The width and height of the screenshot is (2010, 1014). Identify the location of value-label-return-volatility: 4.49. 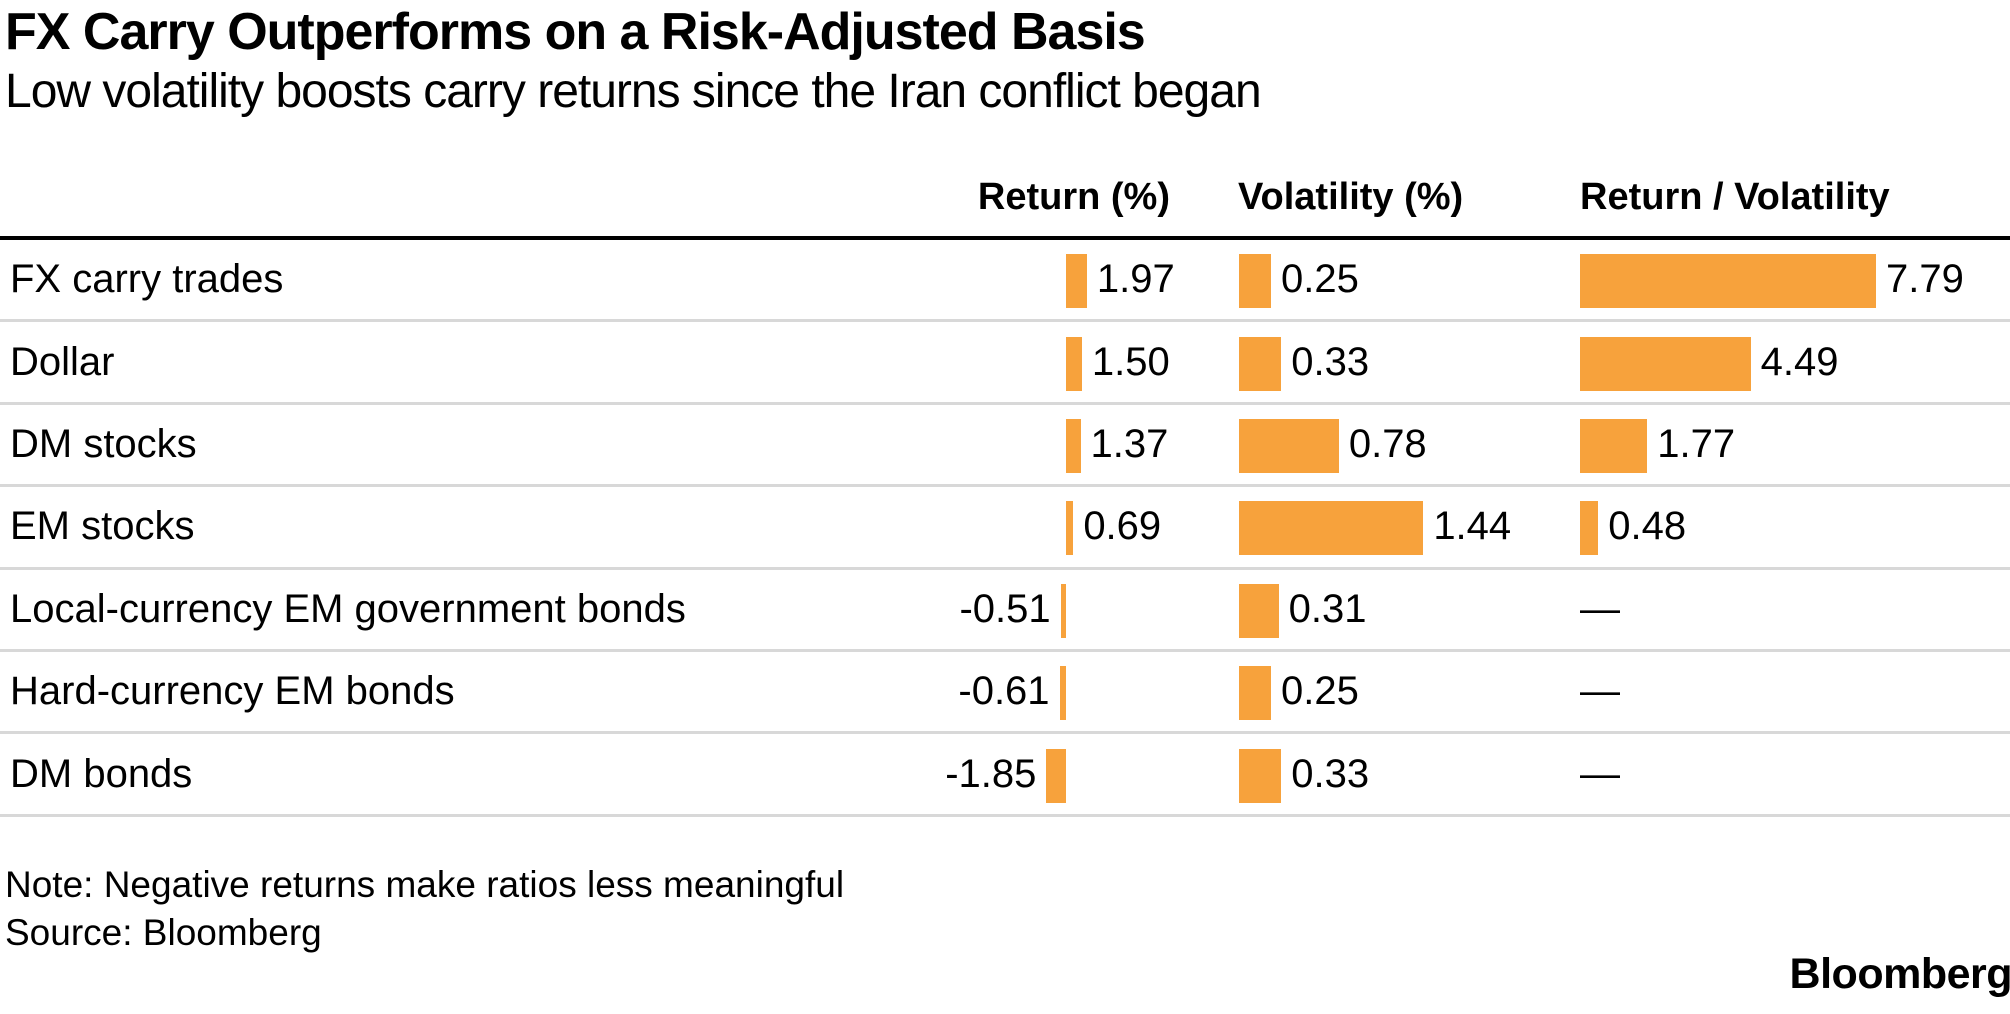
(1799, 361).